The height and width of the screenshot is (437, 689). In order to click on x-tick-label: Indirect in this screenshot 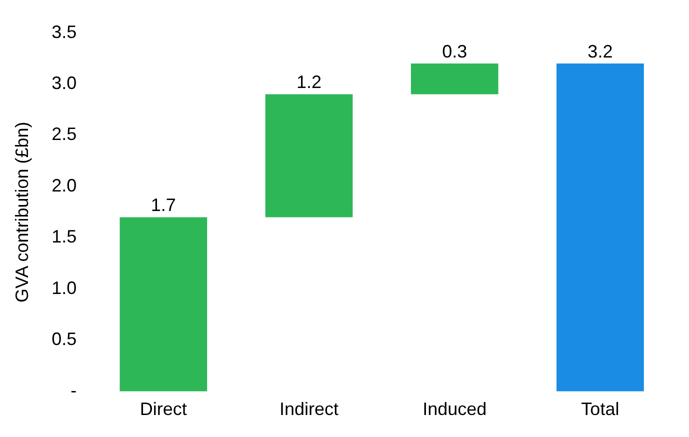, I will do `click(309, 409)`.